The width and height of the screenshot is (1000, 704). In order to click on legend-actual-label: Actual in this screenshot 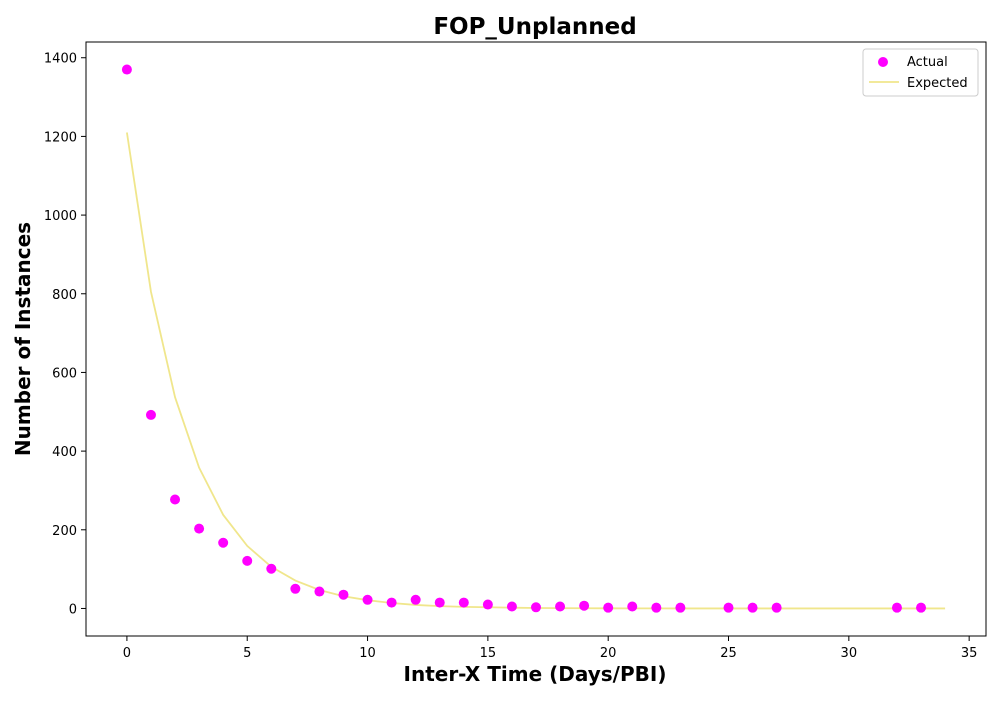, I will do `click(927, 62)`.